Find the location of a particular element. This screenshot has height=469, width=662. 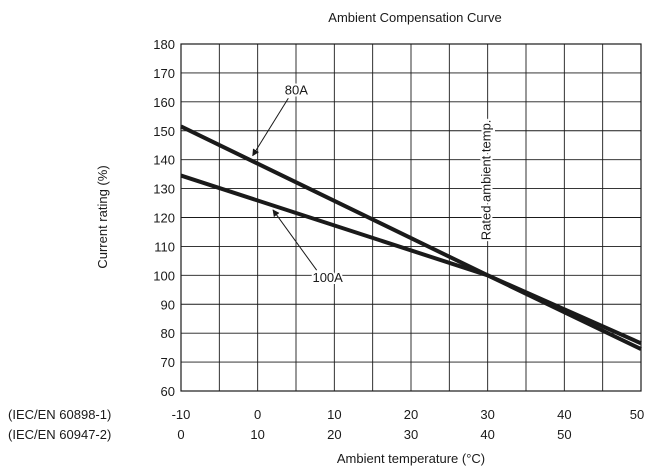

y-tick-label: 130 is located at coordinates (164, 189).